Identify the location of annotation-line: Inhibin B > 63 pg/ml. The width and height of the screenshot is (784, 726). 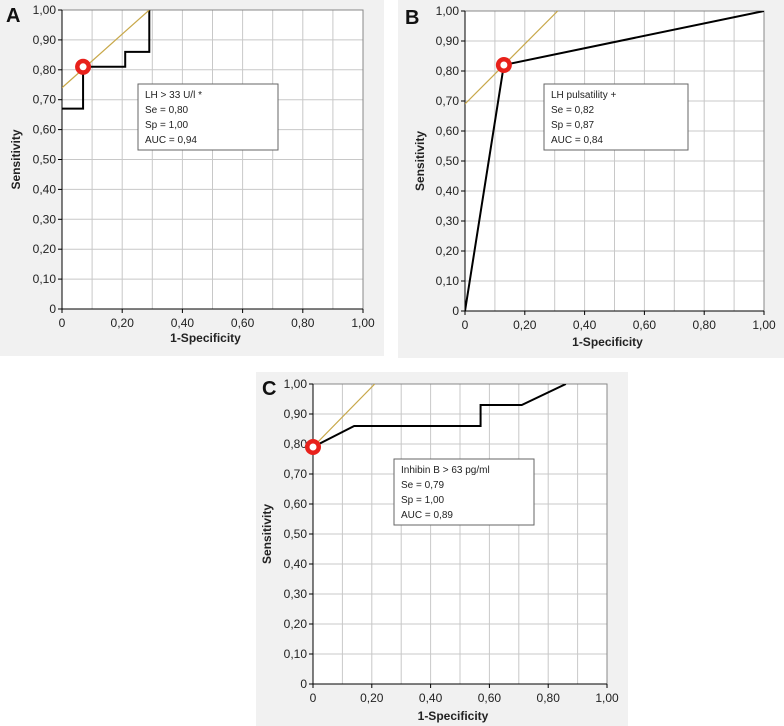
(445, 470).